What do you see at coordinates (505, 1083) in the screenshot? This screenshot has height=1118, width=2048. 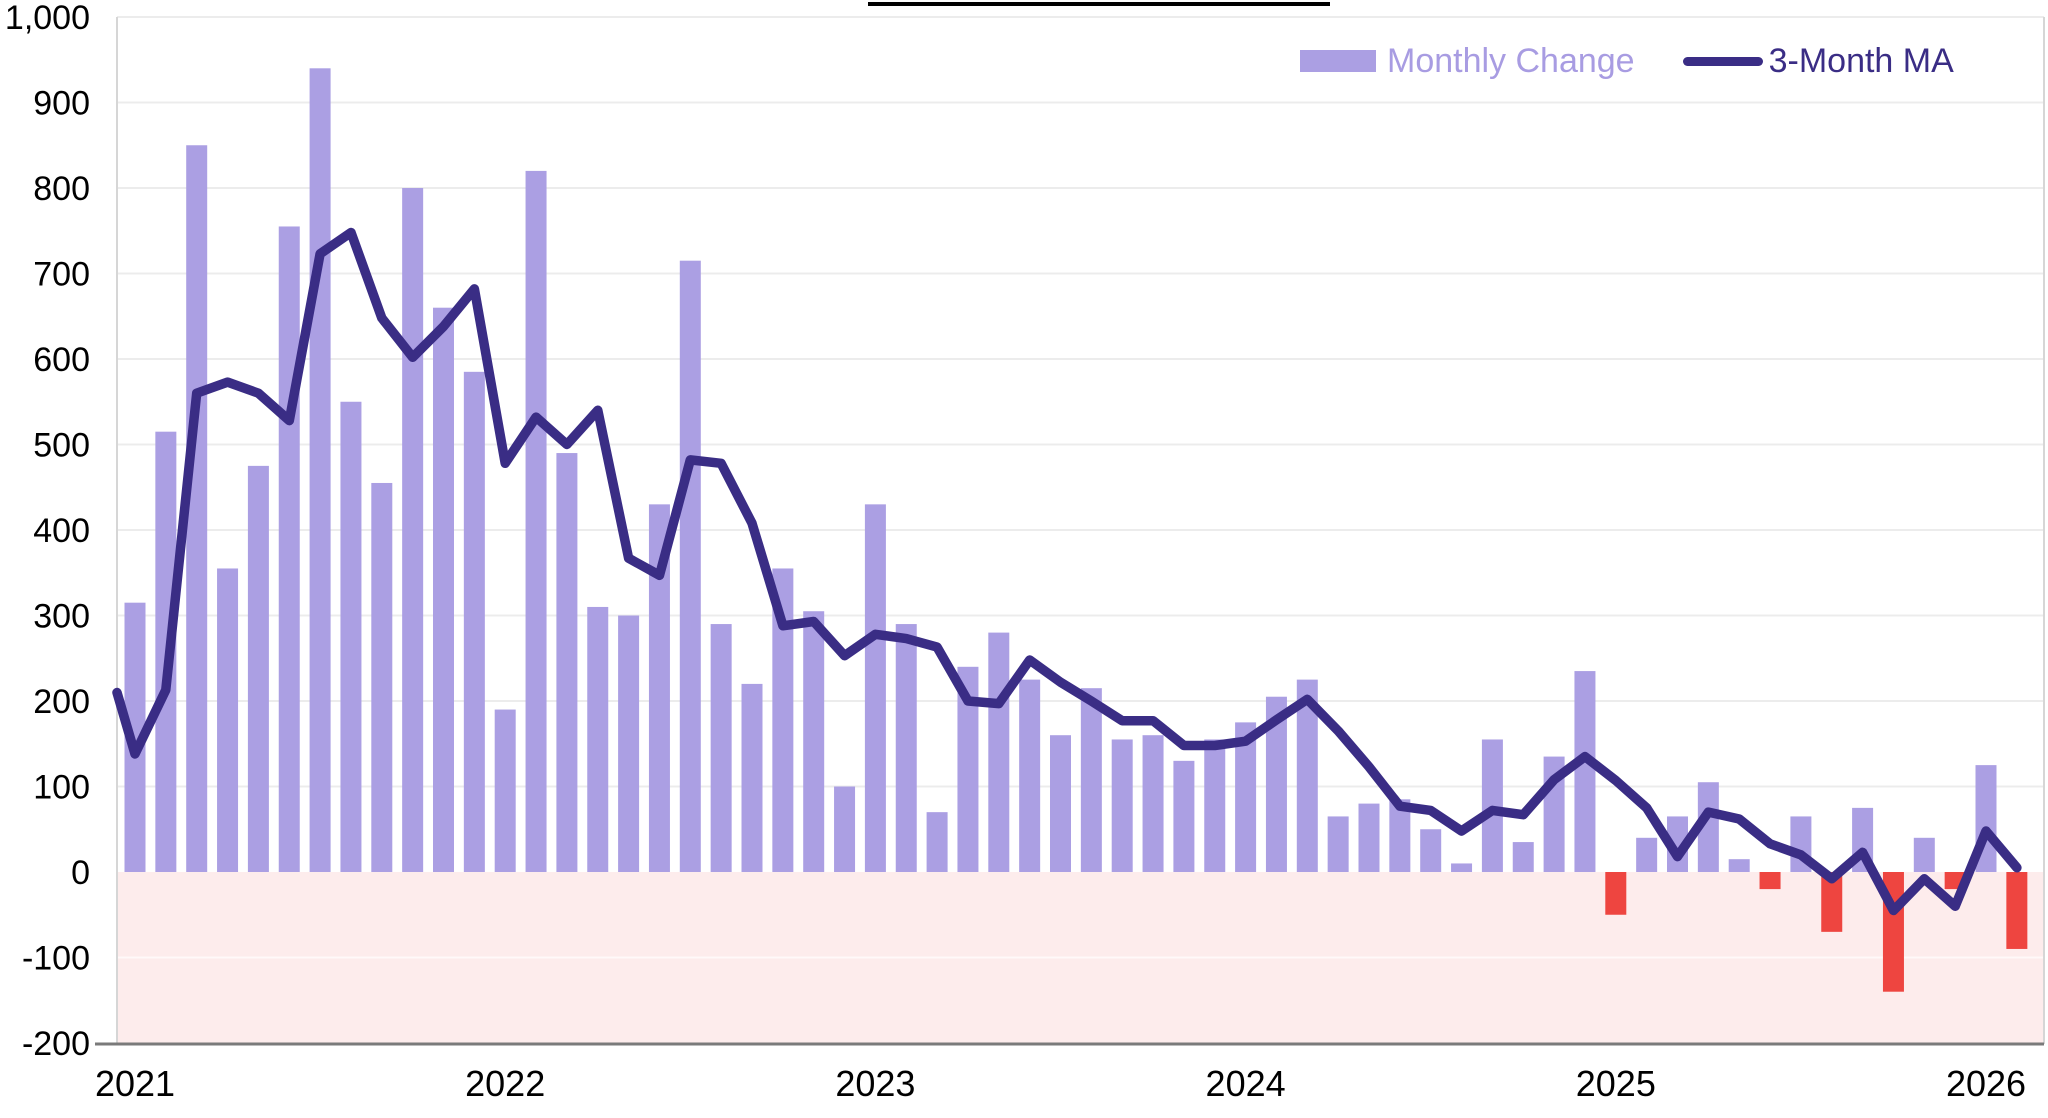 I see `x-tick-label-2022: 2022` at bounding box center [505, 1083].